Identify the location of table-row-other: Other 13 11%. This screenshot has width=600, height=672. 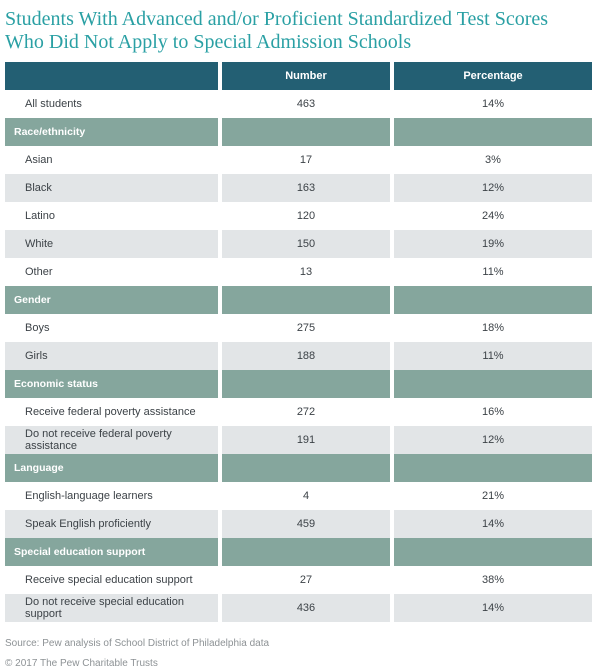
(298, 272).